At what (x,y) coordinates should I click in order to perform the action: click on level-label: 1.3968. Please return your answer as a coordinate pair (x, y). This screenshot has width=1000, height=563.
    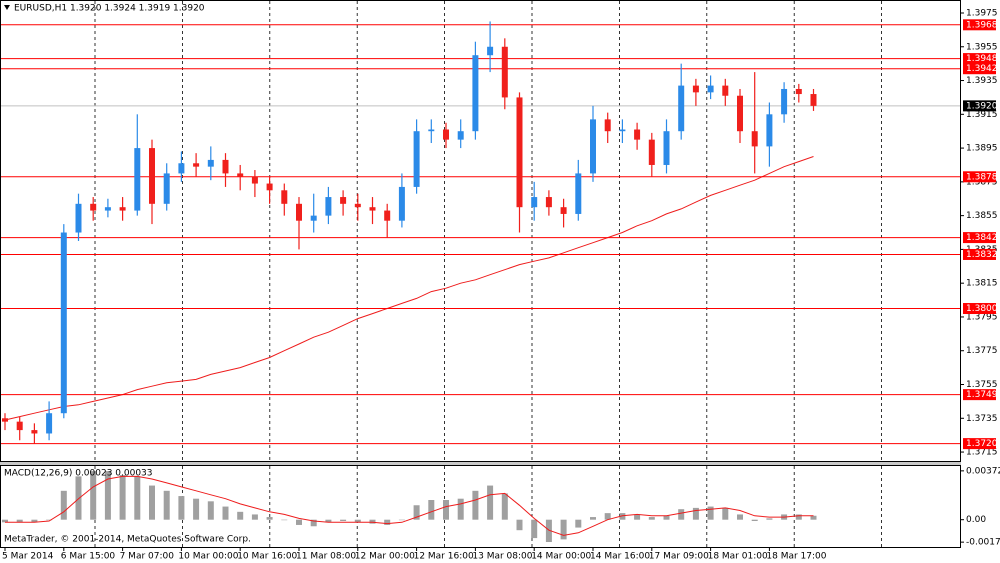
    Looking at the image, I should click on (982, 25).